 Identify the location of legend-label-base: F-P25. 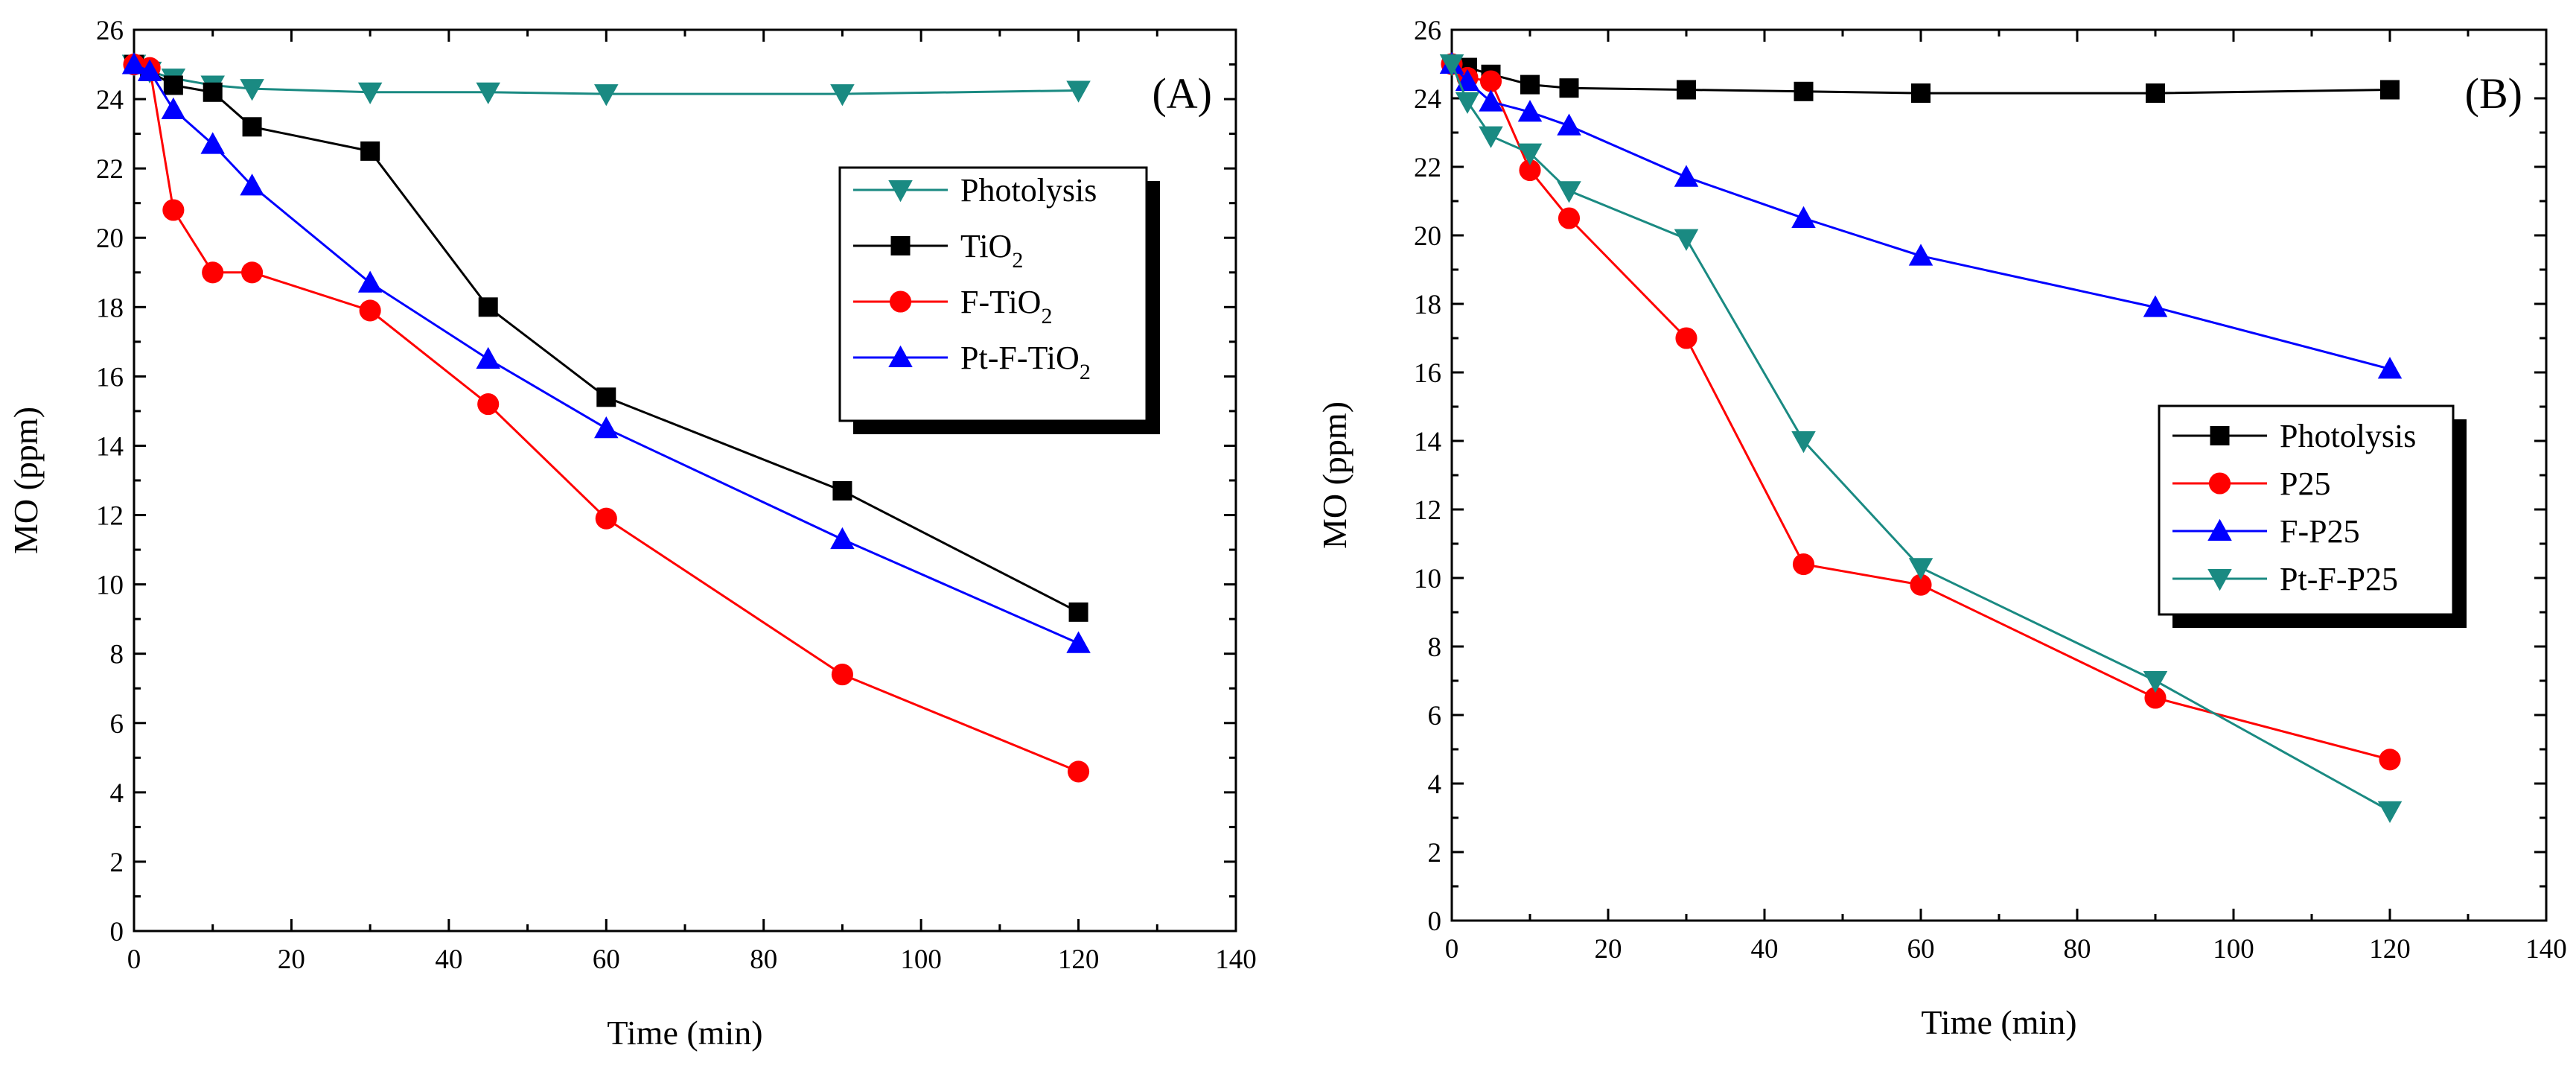
(2320, 531).